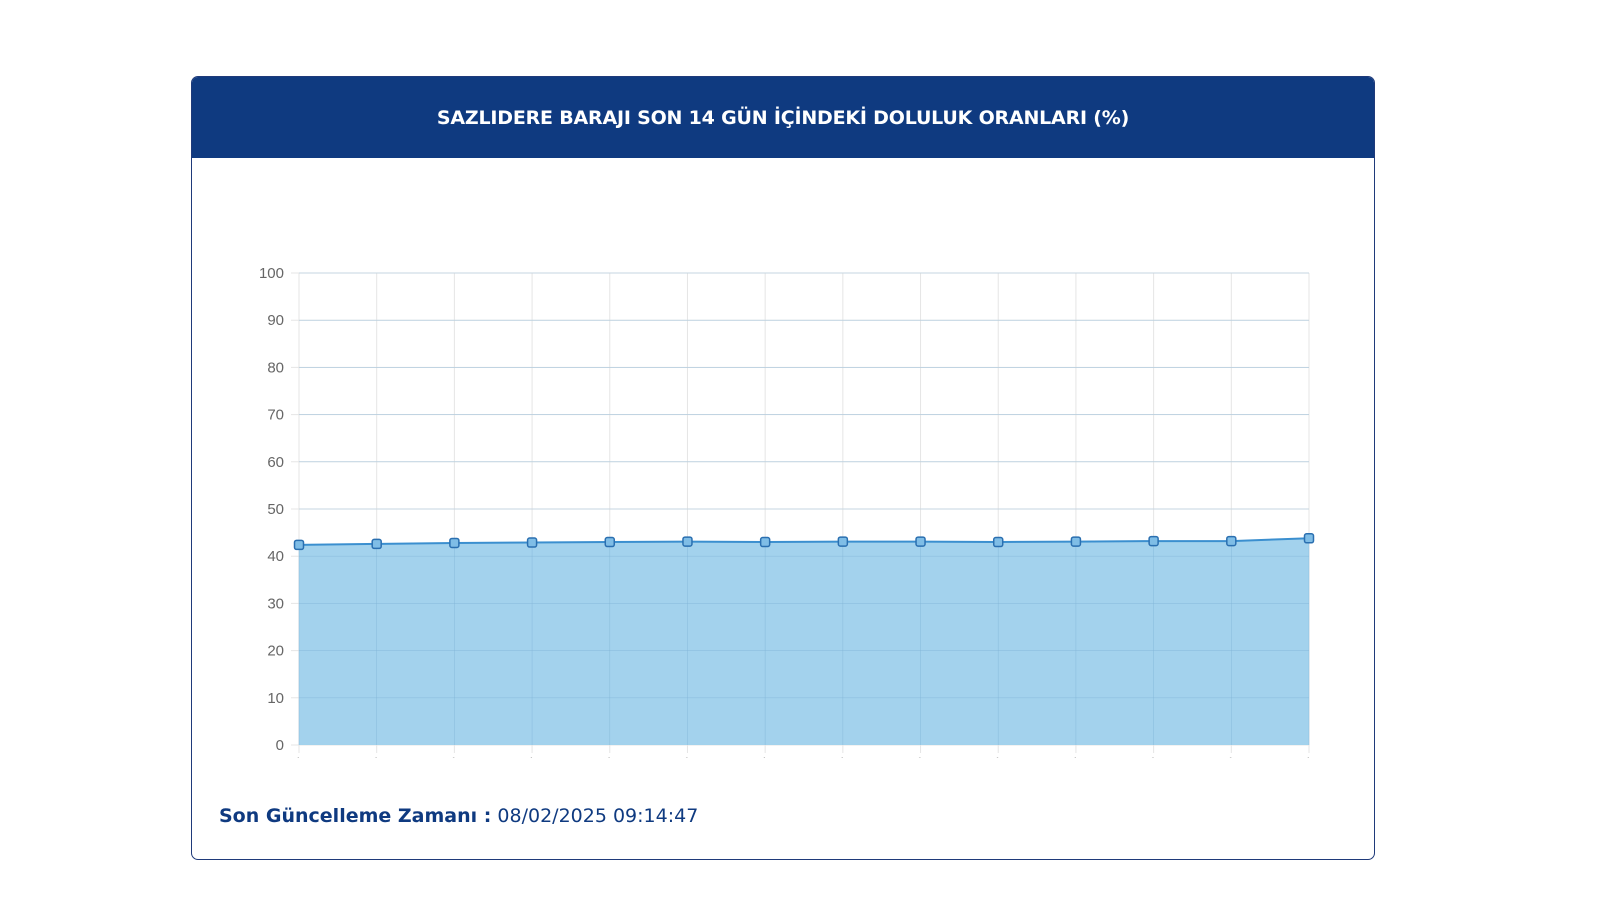  Describe the element at coordinates (343, 756) in the screenshot. I see `x-tick-label: 27.01.2025` at that location.